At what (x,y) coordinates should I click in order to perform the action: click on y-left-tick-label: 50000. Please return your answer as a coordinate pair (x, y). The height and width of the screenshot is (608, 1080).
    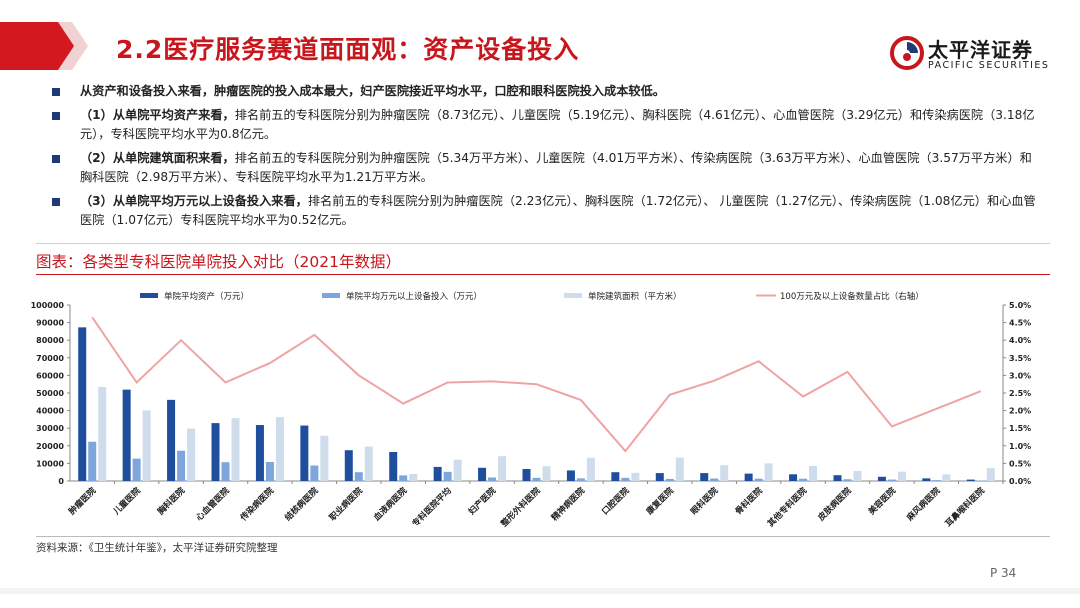
    Looking at the image, I should click on (50, 393).